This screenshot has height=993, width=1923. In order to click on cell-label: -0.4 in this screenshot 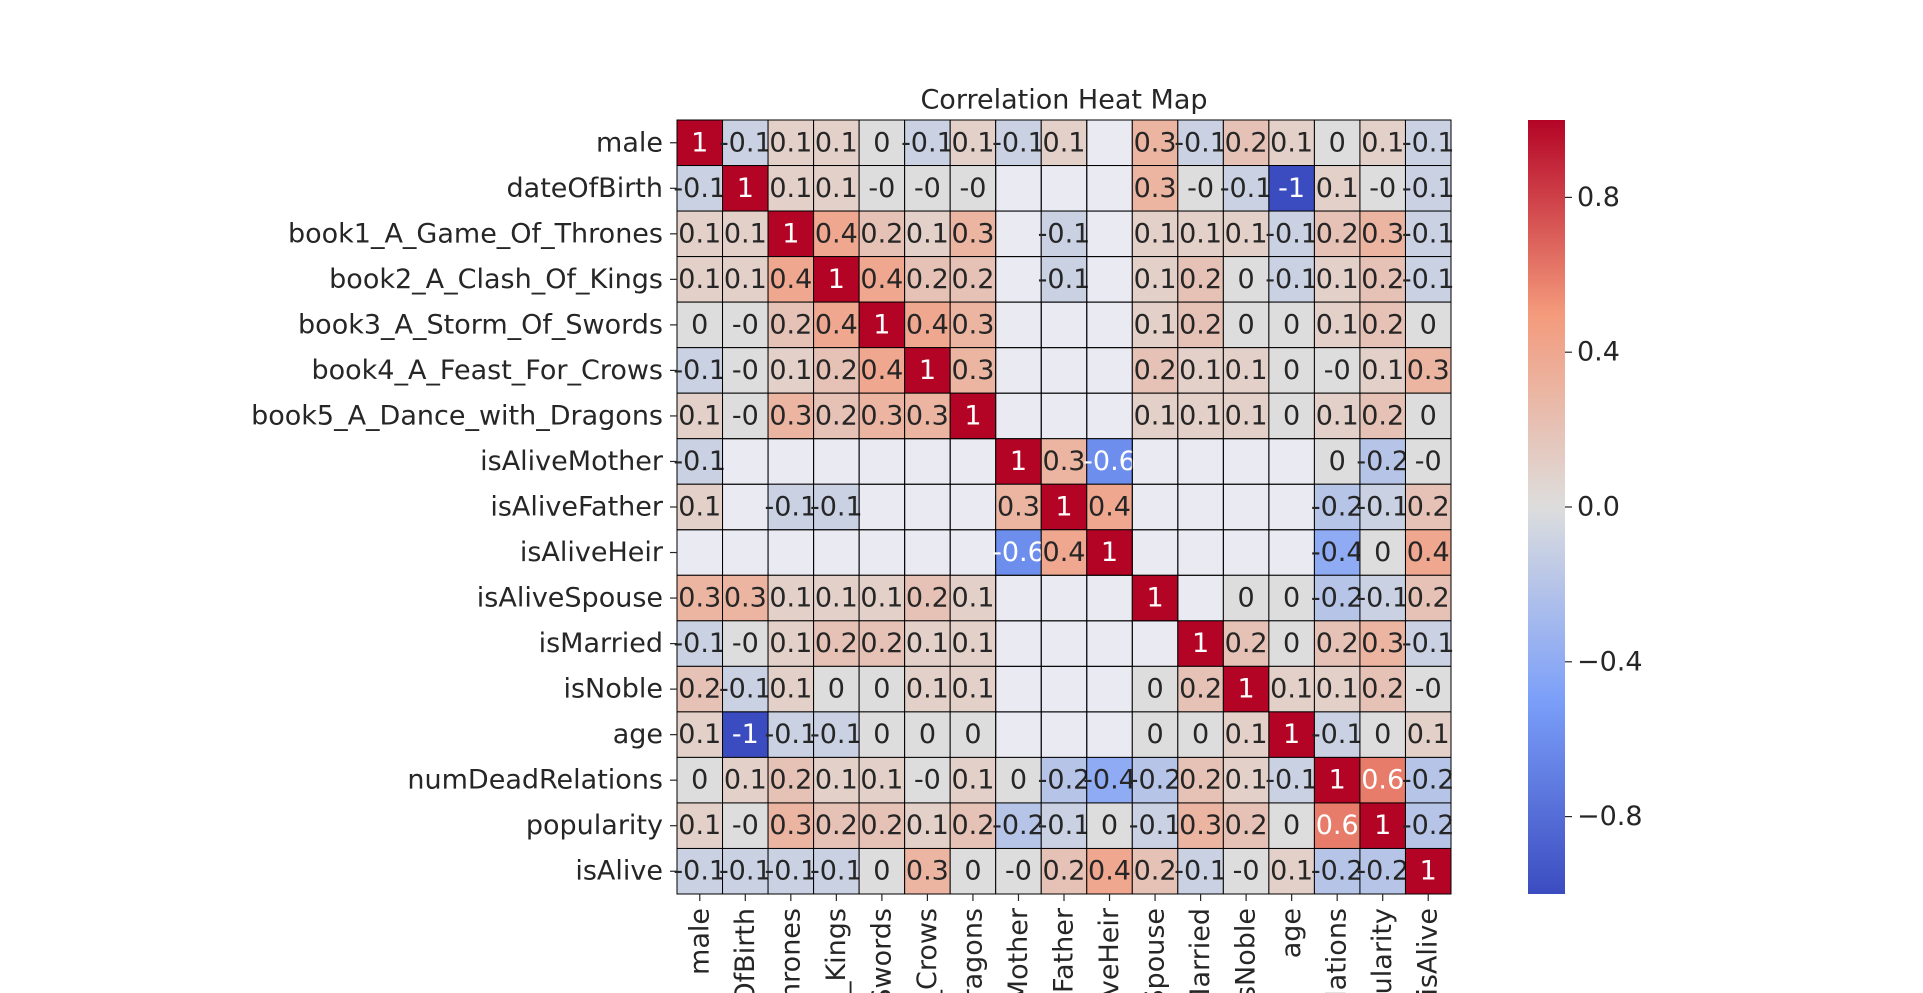, I will do `click(1109, 780)`.